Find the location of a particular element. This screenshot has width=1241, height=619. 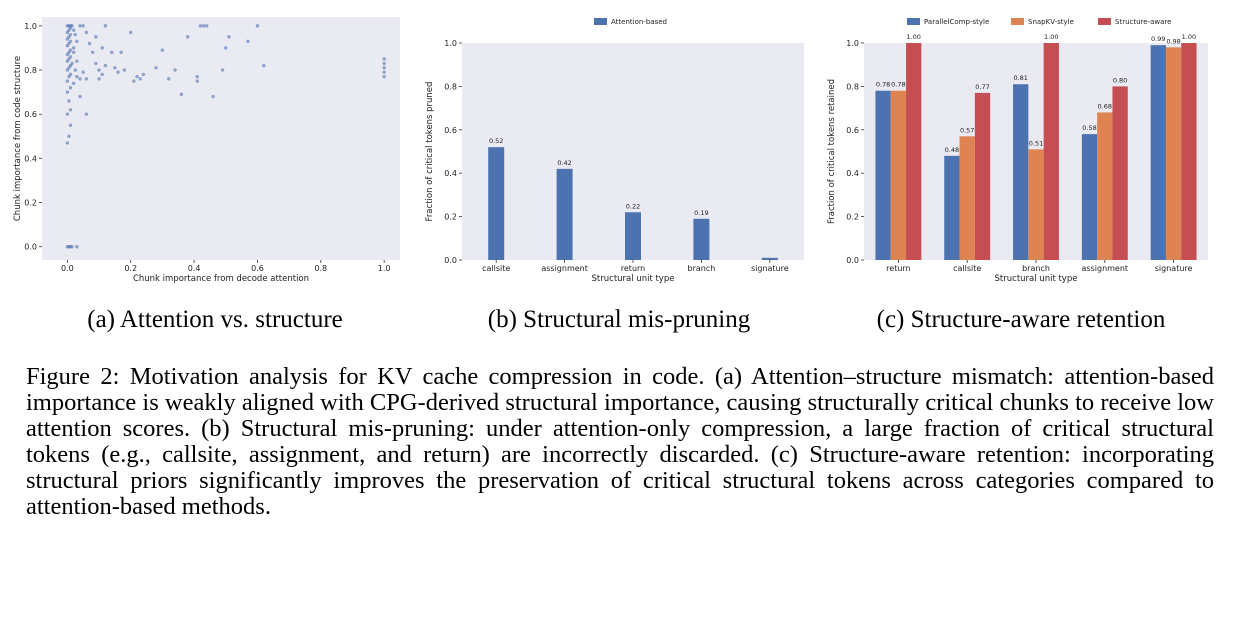

bar-value-label: 0.80 is located at coordinates (1120, 80).